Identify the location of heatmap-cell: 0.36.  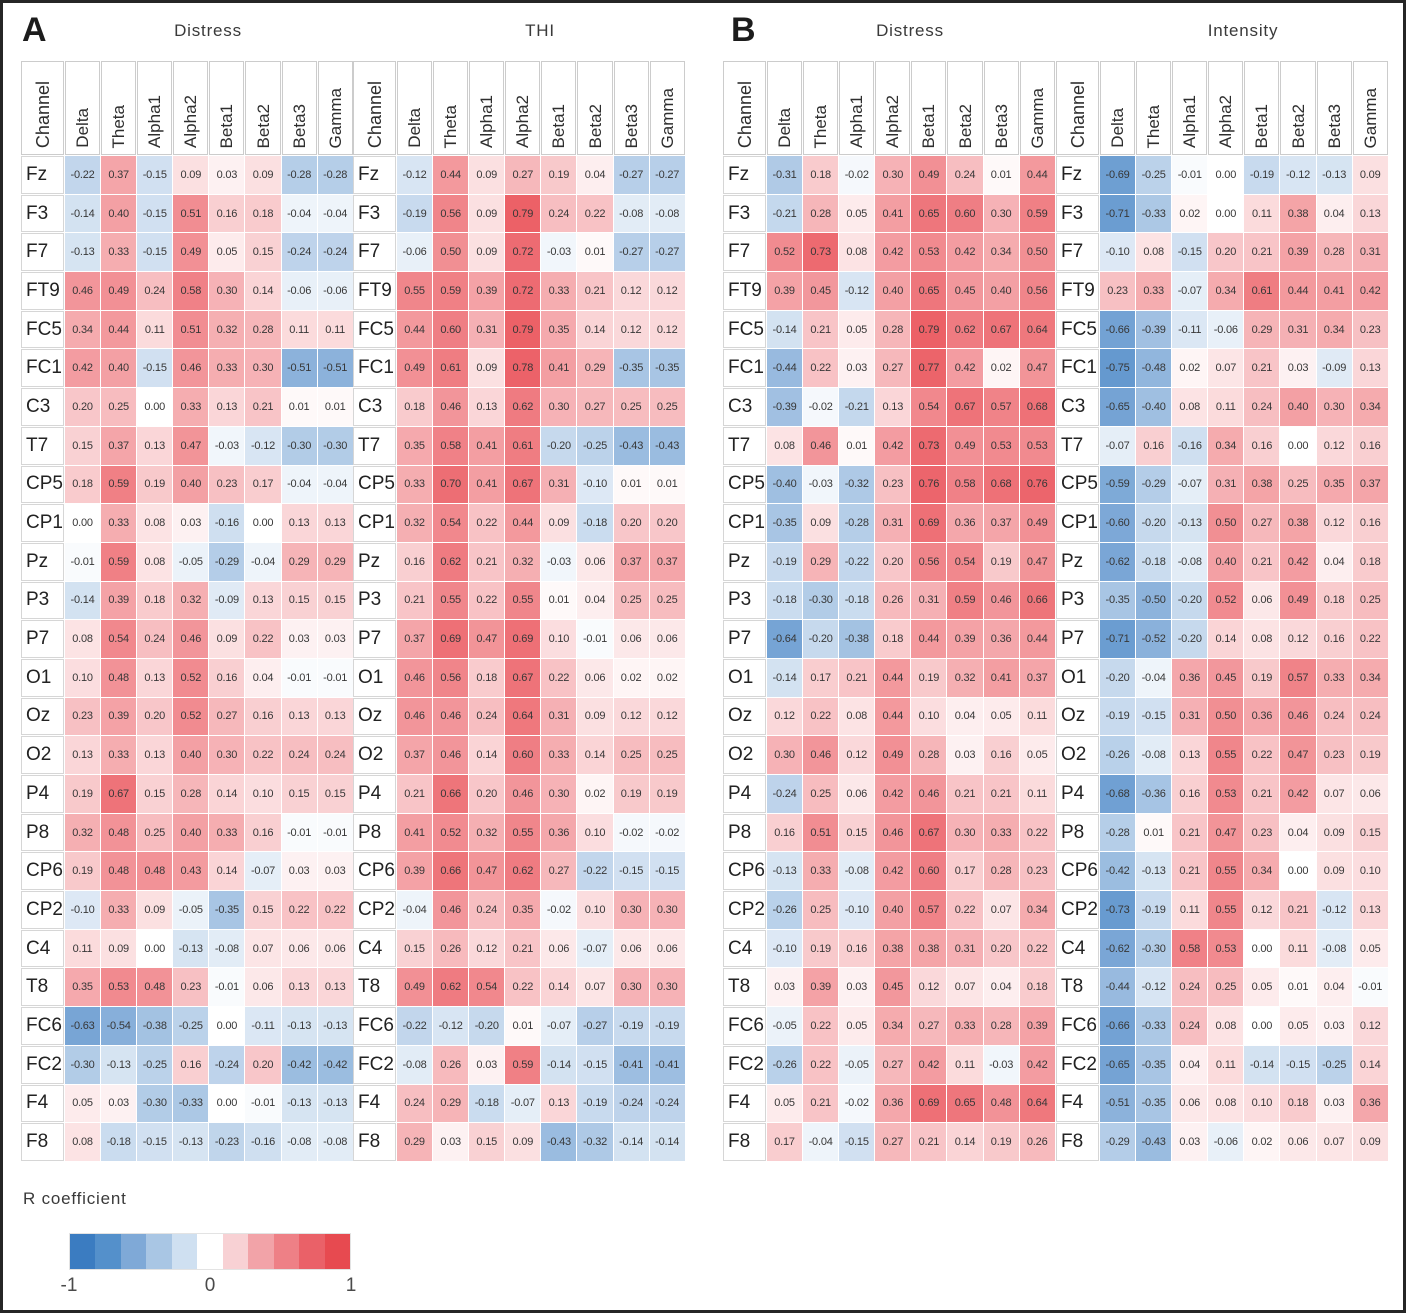
(893, 1103).